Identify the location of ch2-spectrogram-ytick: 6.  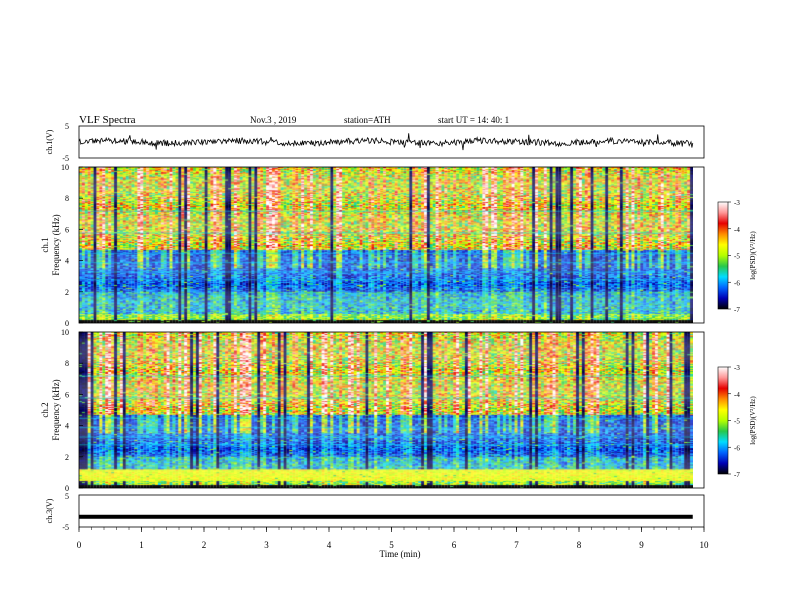
(67, 394).